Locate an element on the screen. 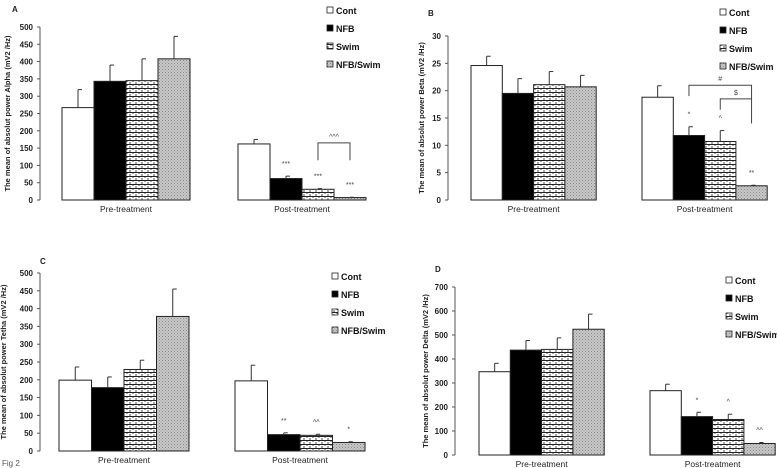 This screenshot has height=468, width=777. panel-letter: C is located at coordinates (43, 261).